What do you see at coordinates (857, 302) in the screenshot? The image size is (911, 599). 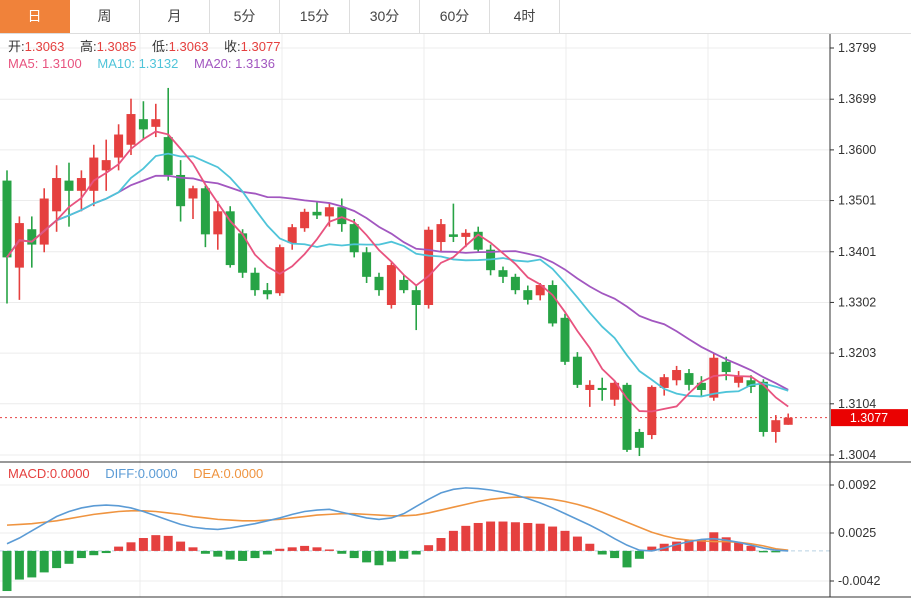 I see `price-tick-label: 1.3302` at bounding box center [857, 302].